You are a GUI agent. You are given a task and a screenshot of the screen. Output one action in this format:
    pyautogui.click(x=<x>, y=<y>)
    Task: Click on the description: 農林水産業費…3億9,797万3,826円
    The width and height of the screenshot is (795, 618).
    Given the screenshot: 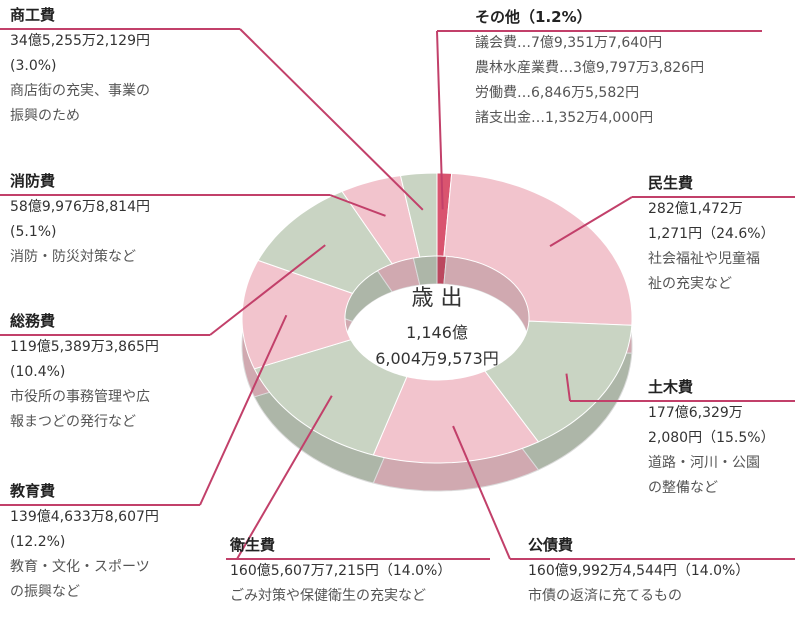 What is the action you would take?
    pyautogui.click(x=589, y=68)
    